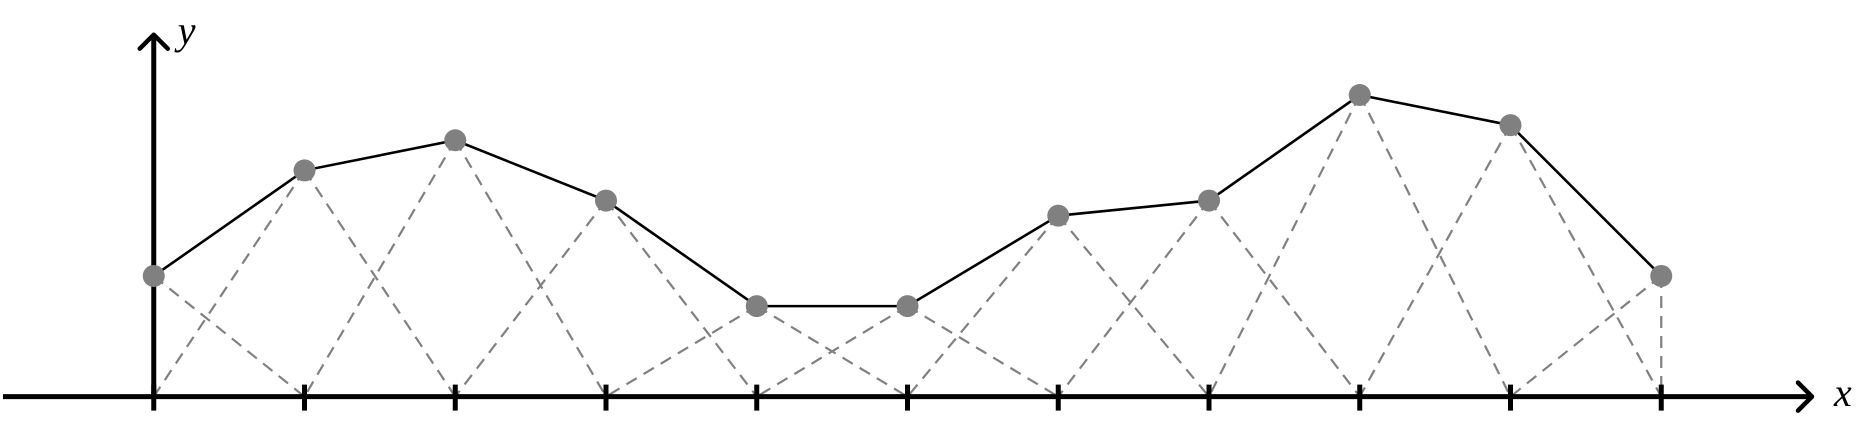  Describe the element at coordinates (1842, 392) in the screenshot. I see `x-axis-label: x` at that location.